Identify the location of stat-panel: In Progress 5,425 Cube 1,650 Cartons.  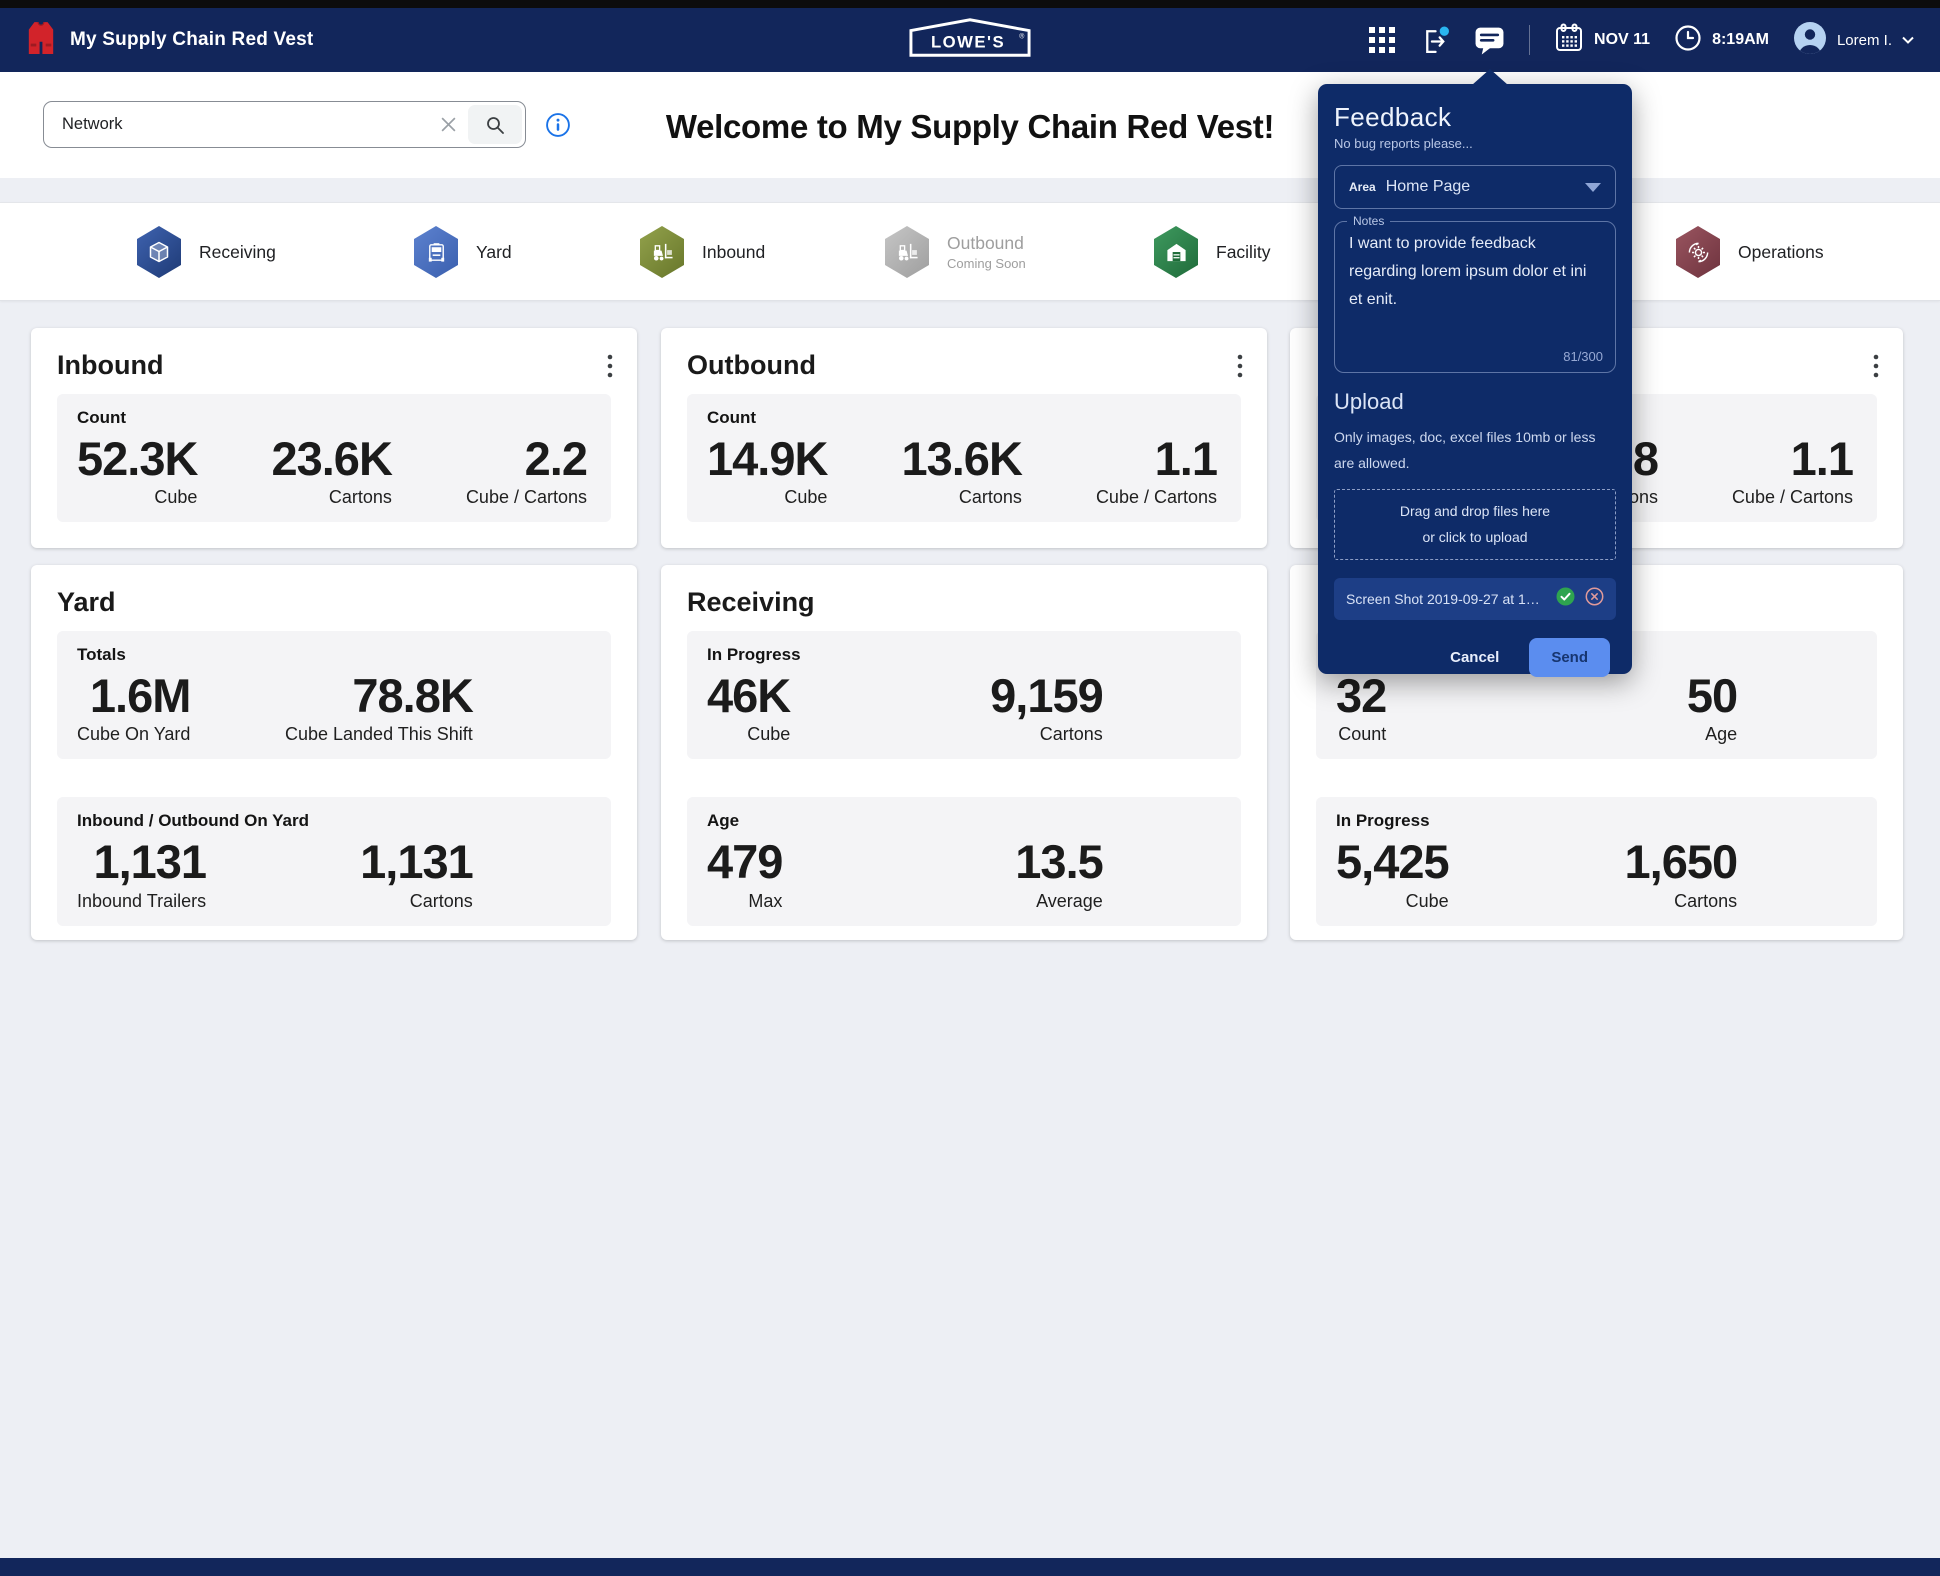
(1596, 861).